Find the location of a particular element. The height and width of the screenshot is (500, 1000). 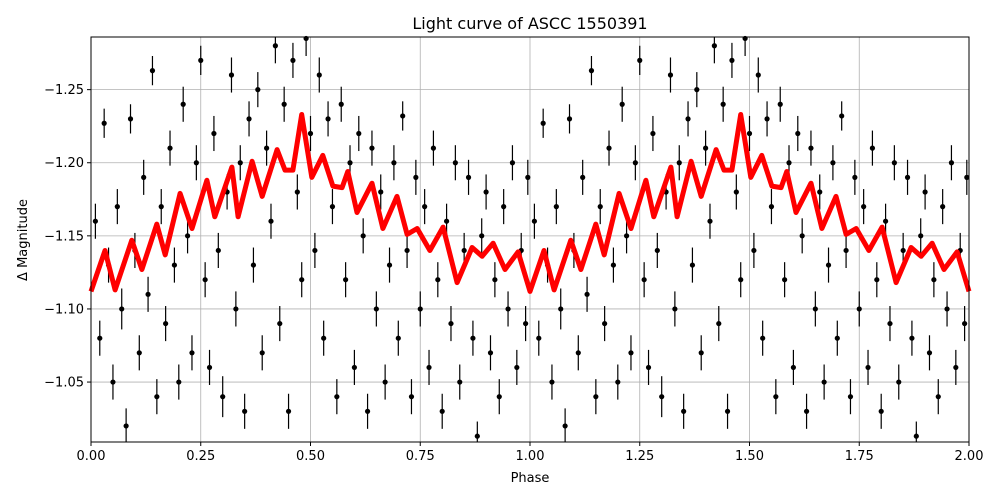

x-axis-label: Phase is located at coordinates (530, 478).